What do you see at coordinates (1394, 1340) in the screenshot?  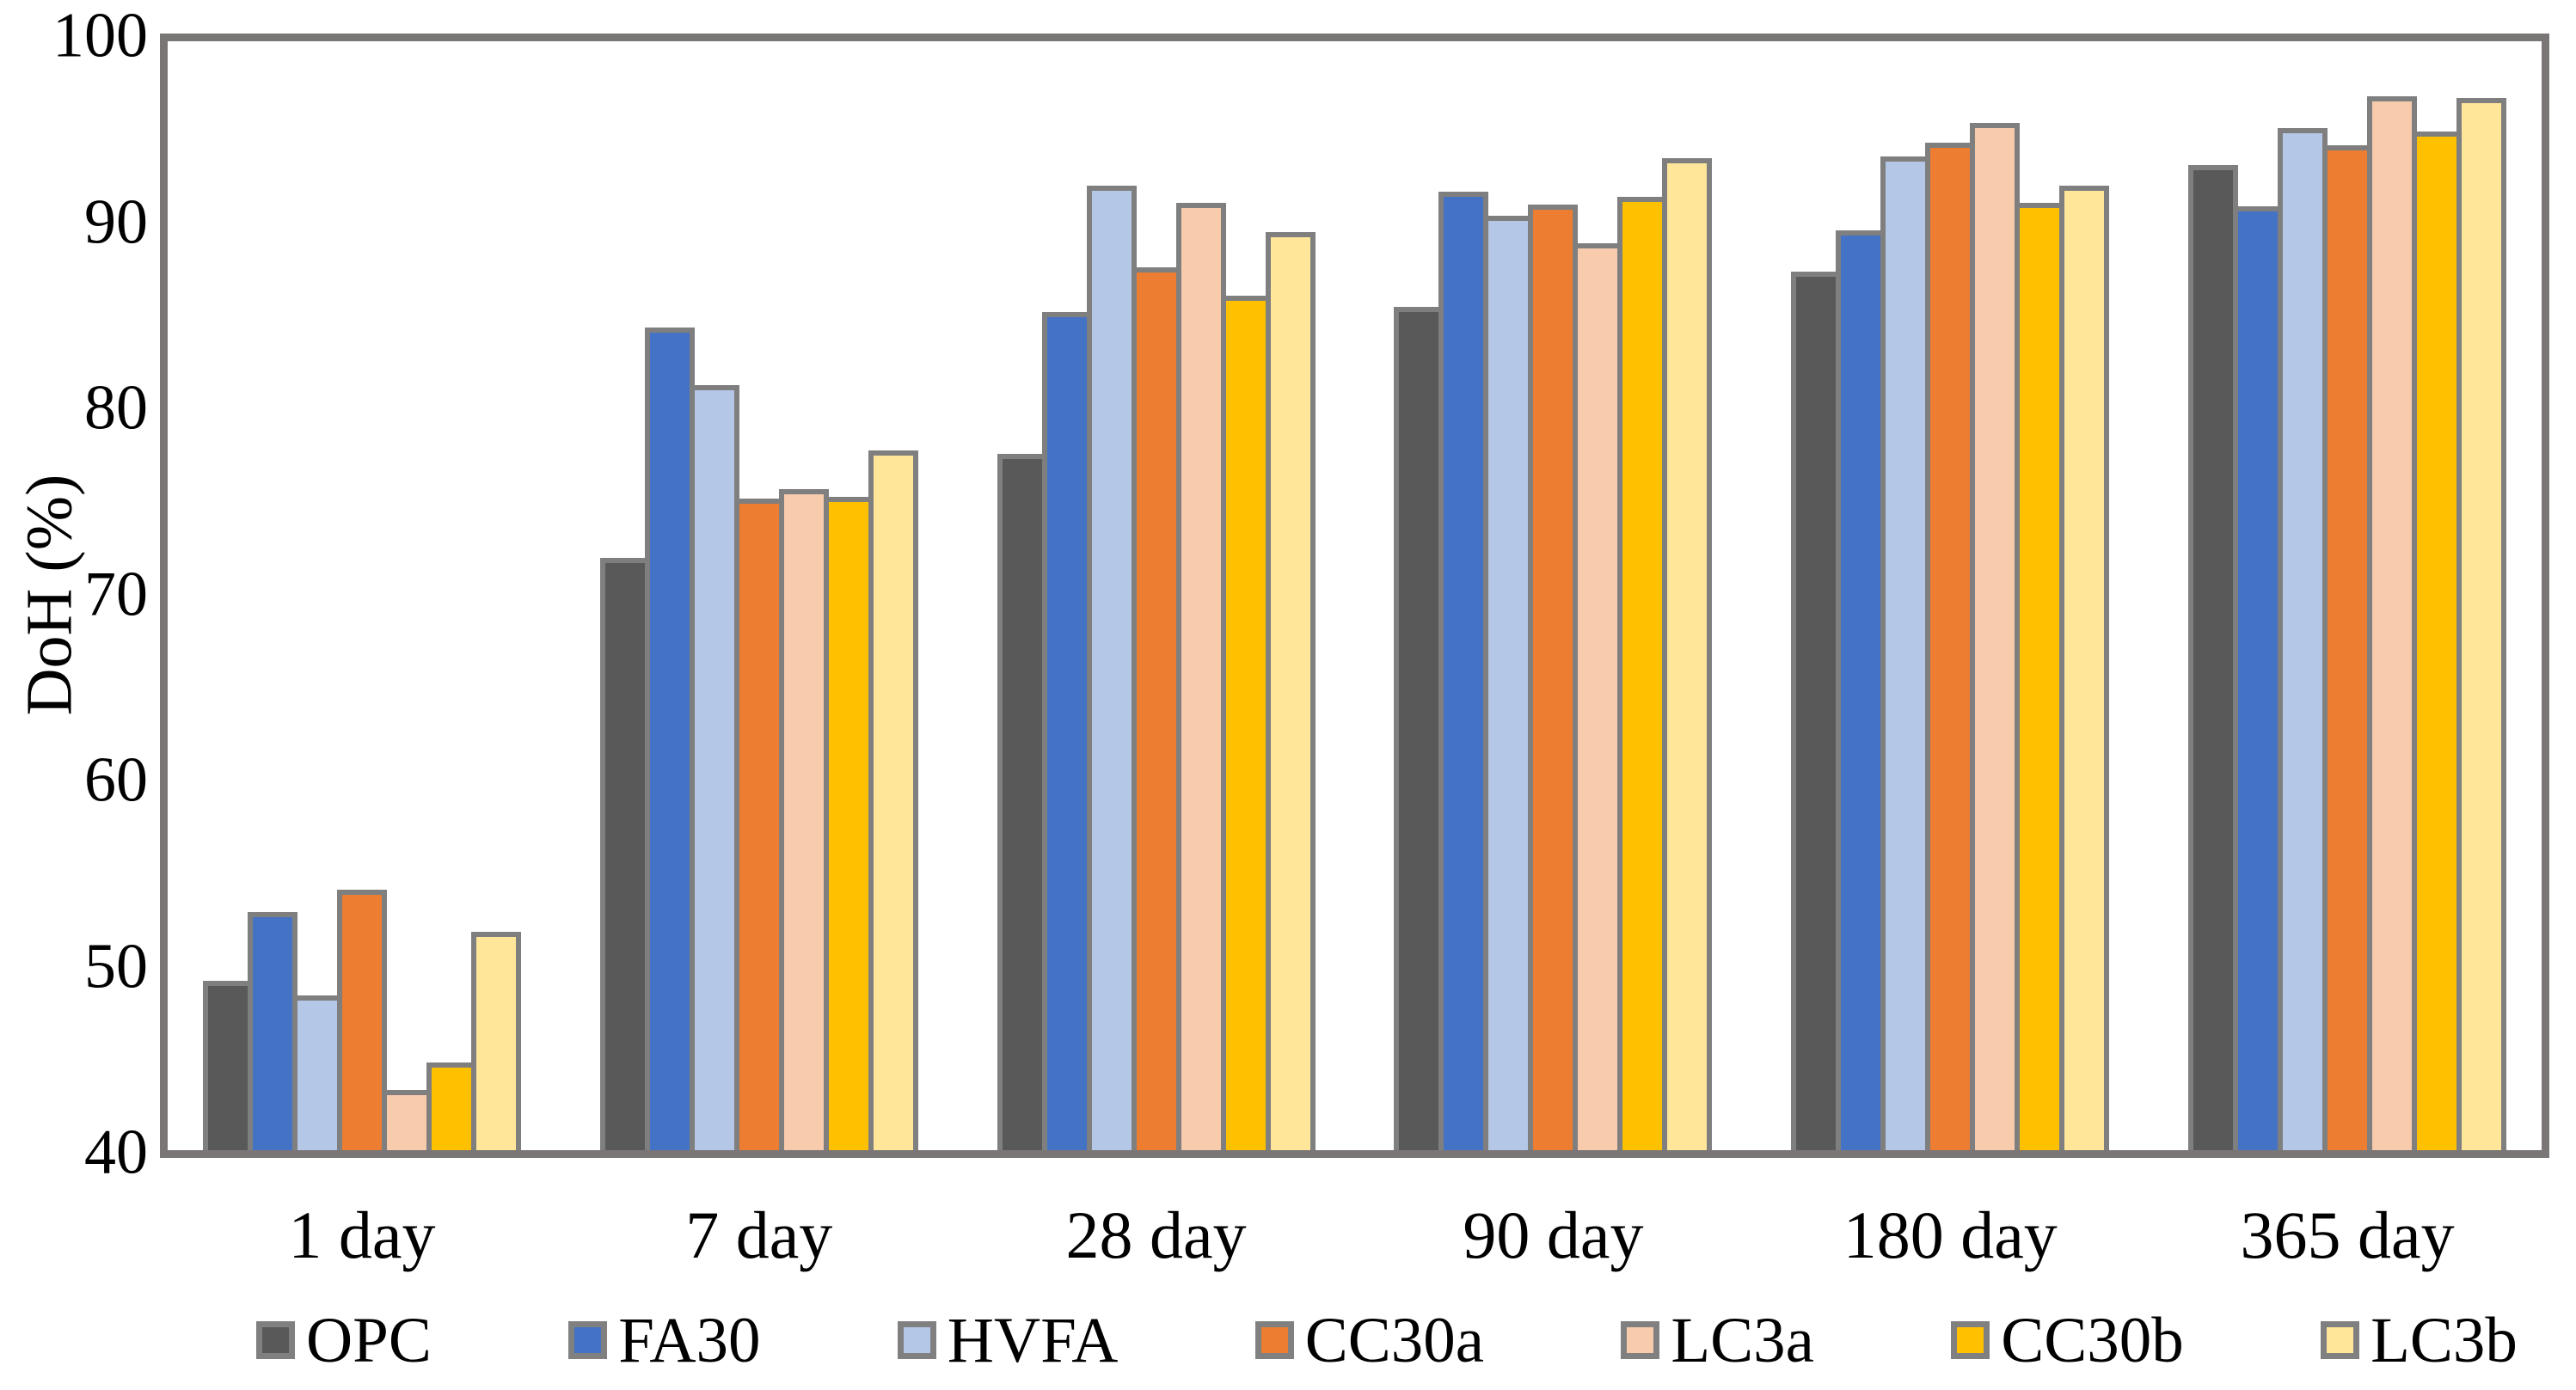 I see `legend-label: CC30a` at bounding box center [1394, 1340].